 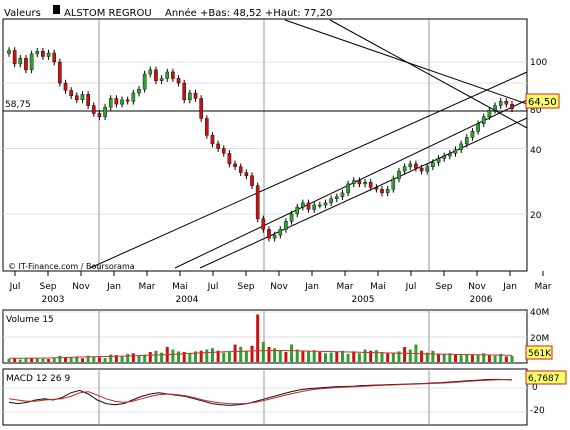 I want to click on volume-title: Volume 15, so click(x=30, y=320).